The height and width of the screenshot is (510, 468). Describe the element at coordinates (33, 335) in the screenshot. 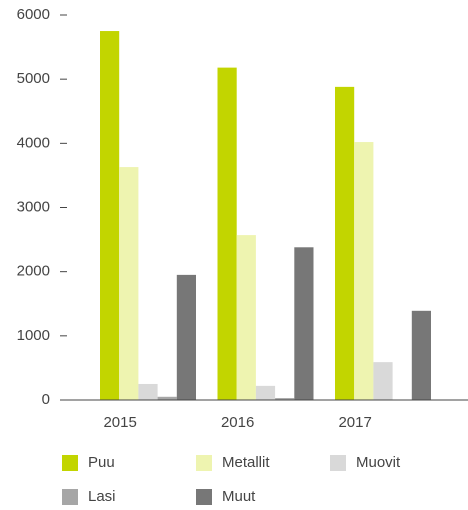

I see `y-tick-label: 1000` at that location.